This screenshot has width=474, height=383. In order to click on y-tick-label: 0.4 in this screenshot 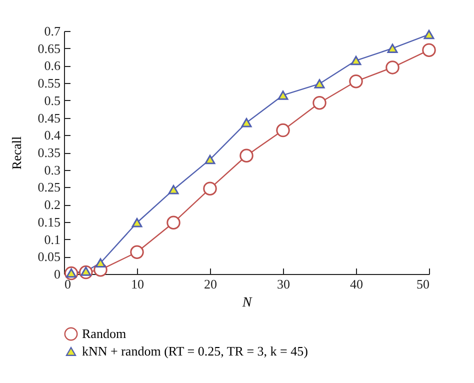, I will do `click(52, 135)`.